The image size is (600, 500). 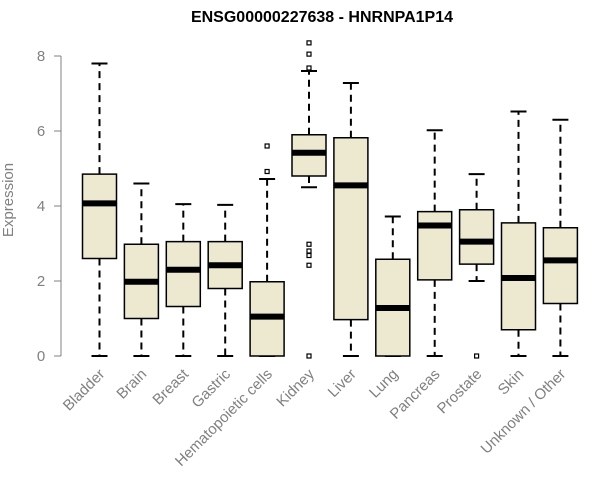 I want to click on y-axis-label: Expression, so click(x=8, y=200).